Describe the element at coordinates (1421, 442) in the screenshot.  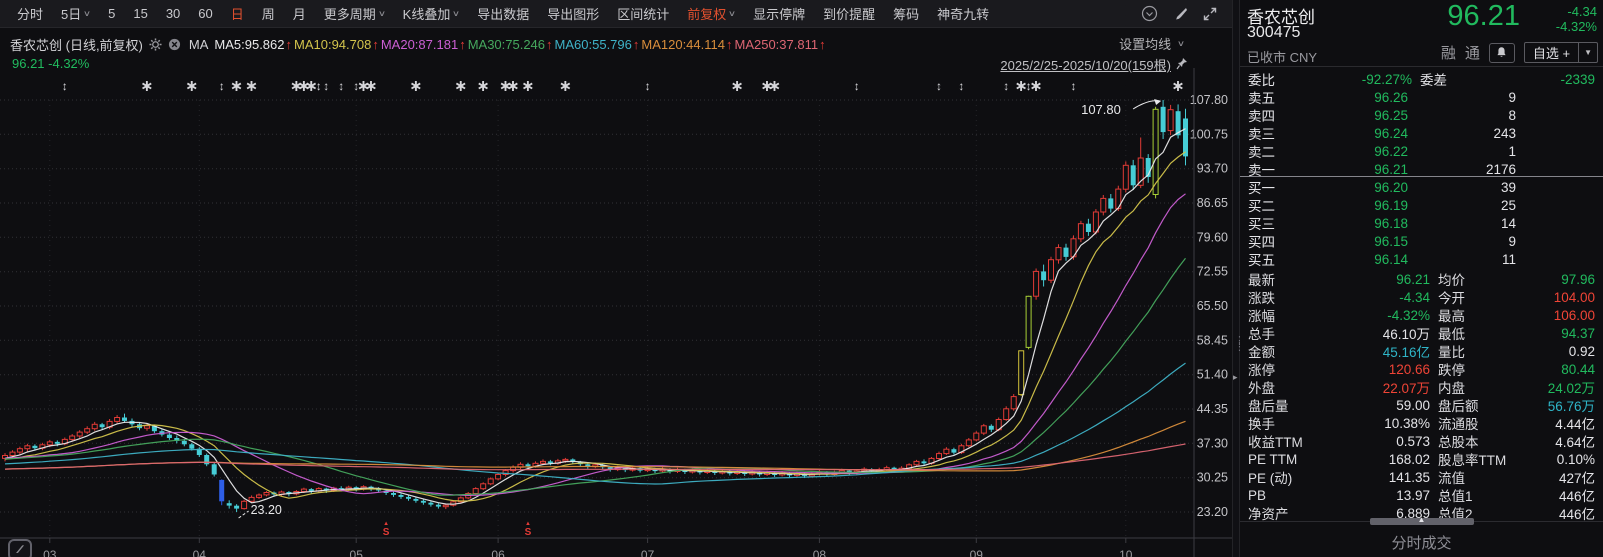
I see `stat-row-收益TTM: 收益TTM 0.573 总股本 4.64亿` at that location.